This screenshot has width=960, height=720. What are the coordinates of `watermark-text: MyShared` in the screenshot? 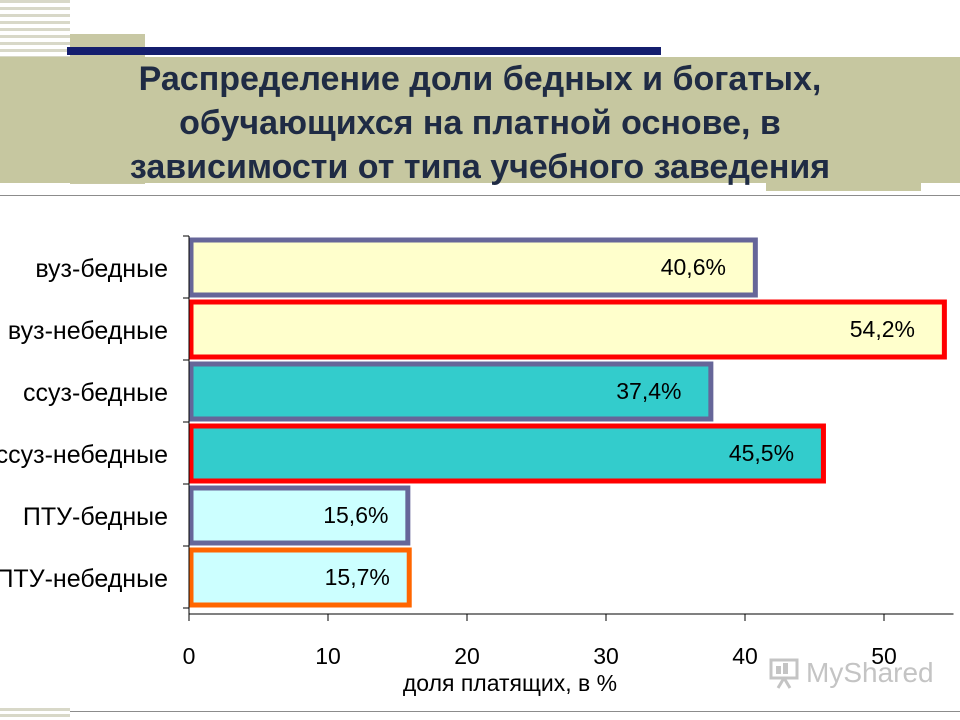 It's located at (870, 672).